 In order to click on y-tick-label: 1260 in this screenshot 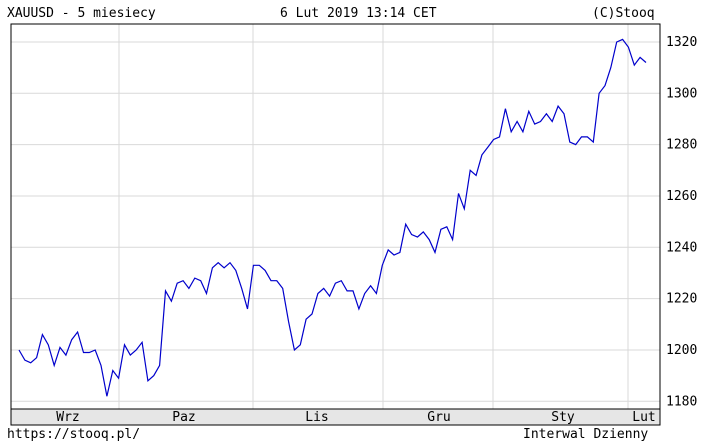, I will do `click(681, 196)`.